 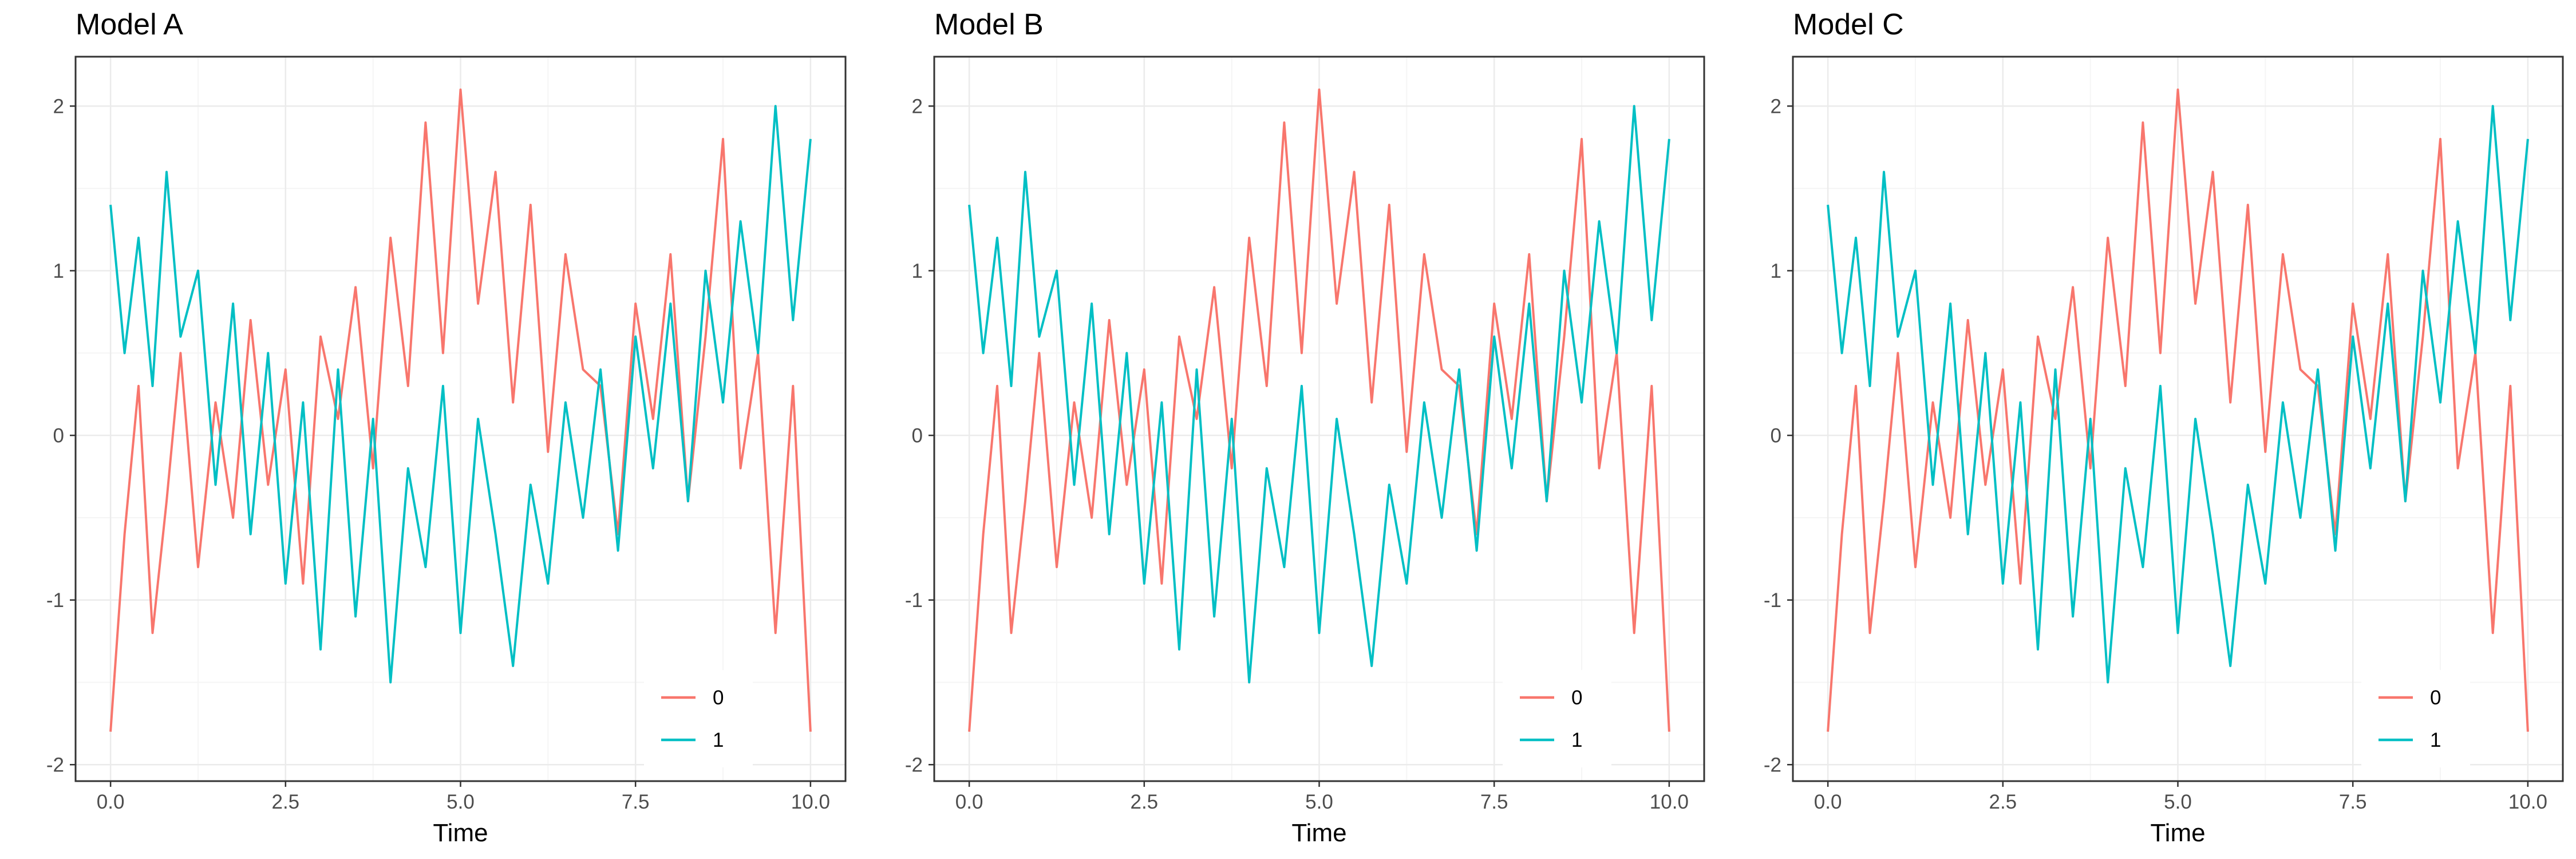 What do you see at coordinates (1848, 24) in the screenshot?
I see `panel-title: Model C` at bounding box center [1848, 24].